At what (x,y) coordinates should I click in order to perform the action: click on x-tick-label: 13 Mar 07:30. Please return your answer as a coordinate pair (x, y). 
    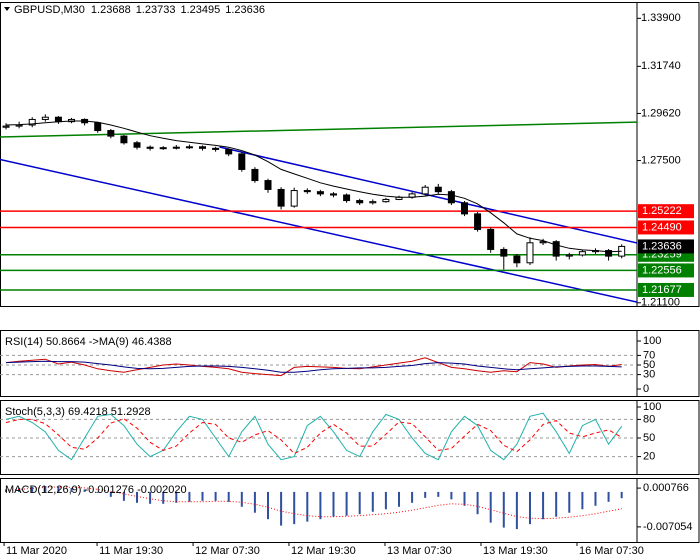
    Looking at the image, I should click on (419, 551).